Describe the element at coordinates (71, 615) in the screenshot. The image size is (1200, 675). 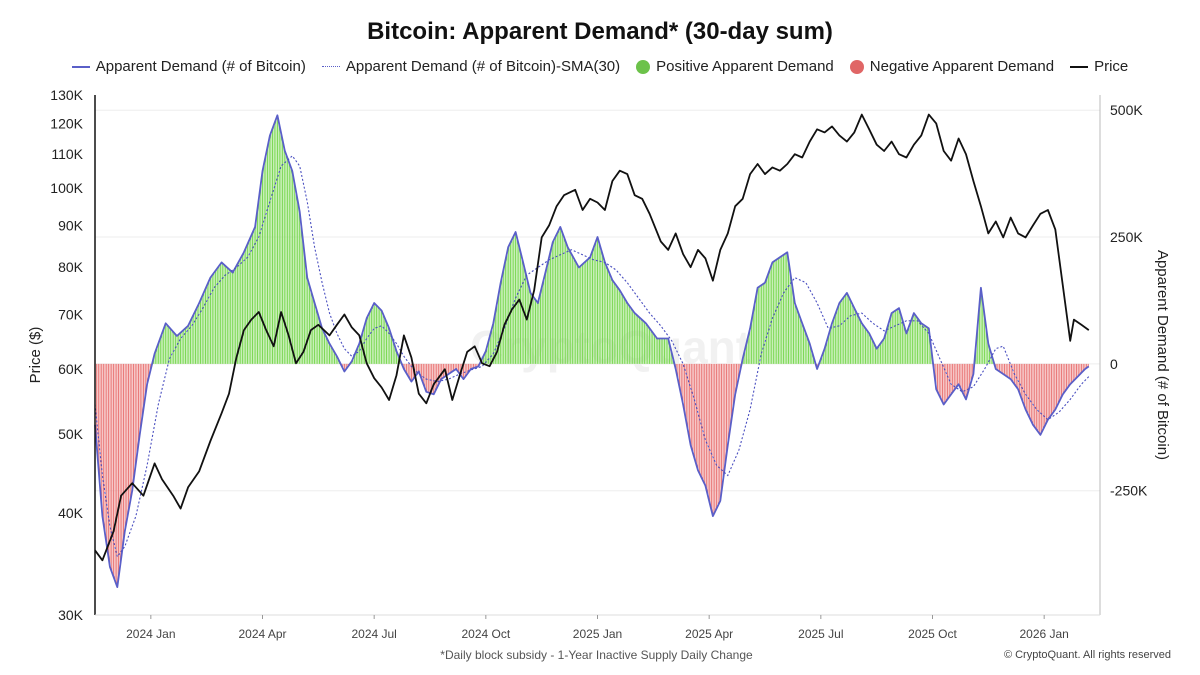
I see `left-tick-label: 30K` at that location.